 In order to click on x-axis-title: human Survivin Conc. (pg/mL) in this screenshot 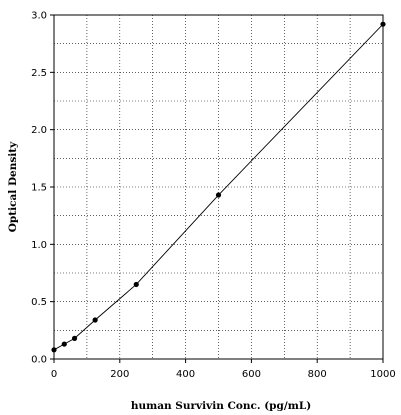, I will do `click(221, 406)`.